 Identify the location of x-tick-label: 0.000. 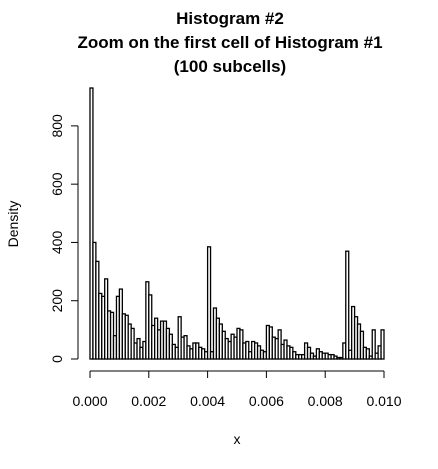
(89, 401).